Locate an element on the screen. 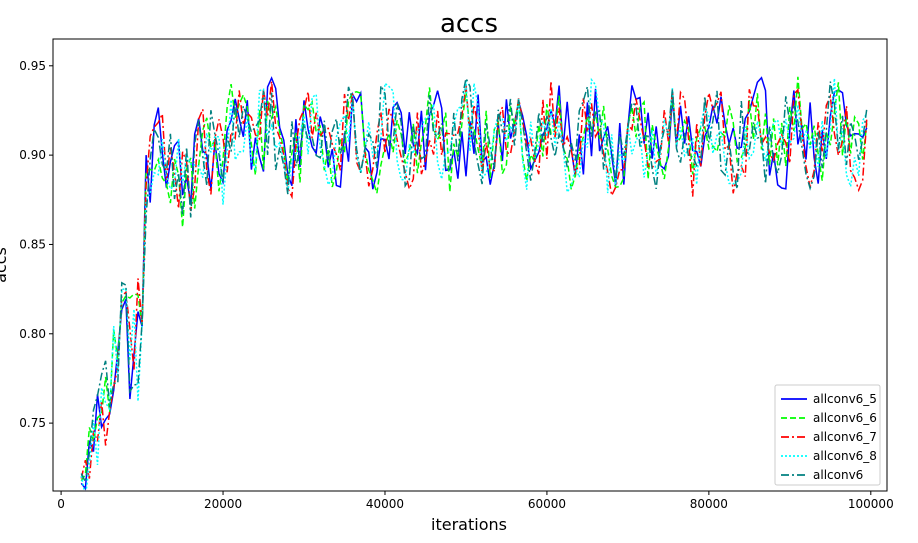 Image resolution: width=918 pixels, height=543 pixels. chart-title: accs is located at coordinates (469, 24).